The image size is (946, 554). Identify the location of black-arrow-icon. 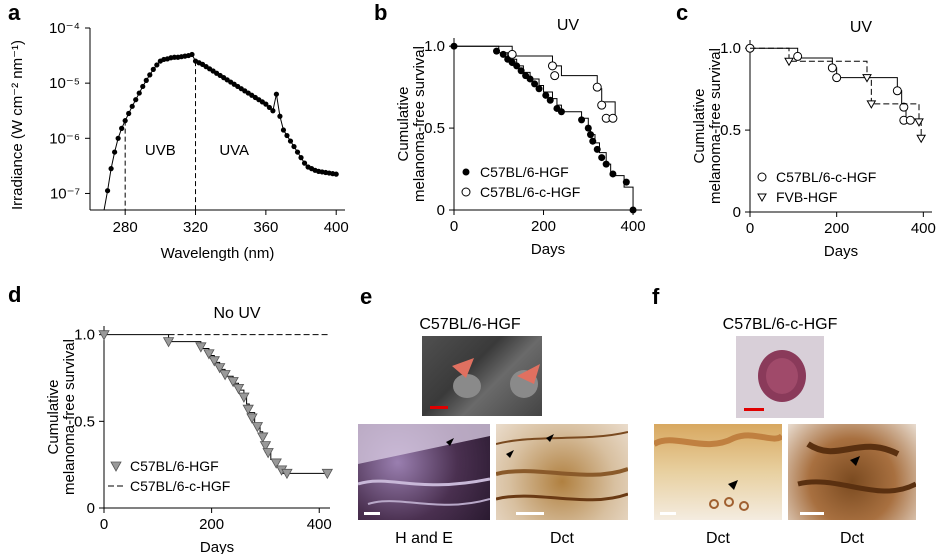
(550, 438).